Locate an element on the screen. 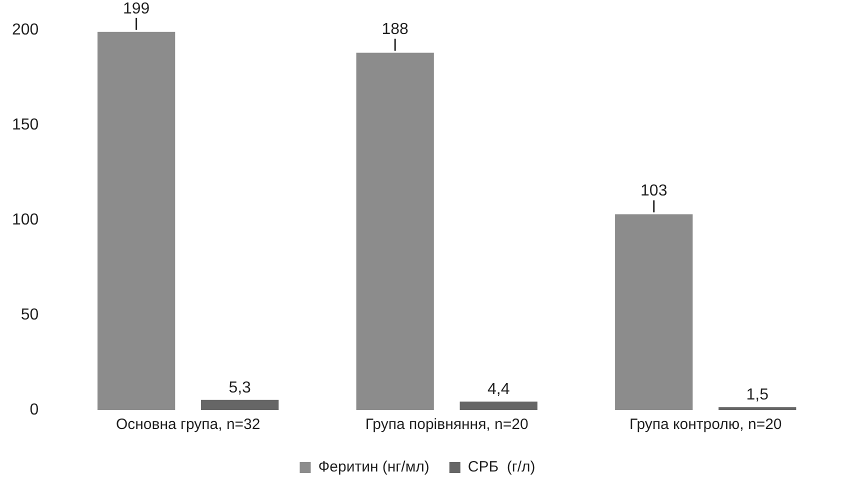 The width and height of the screenshot is (855, 495). y-tick-label: 150 is located at coordinates (25, 125).